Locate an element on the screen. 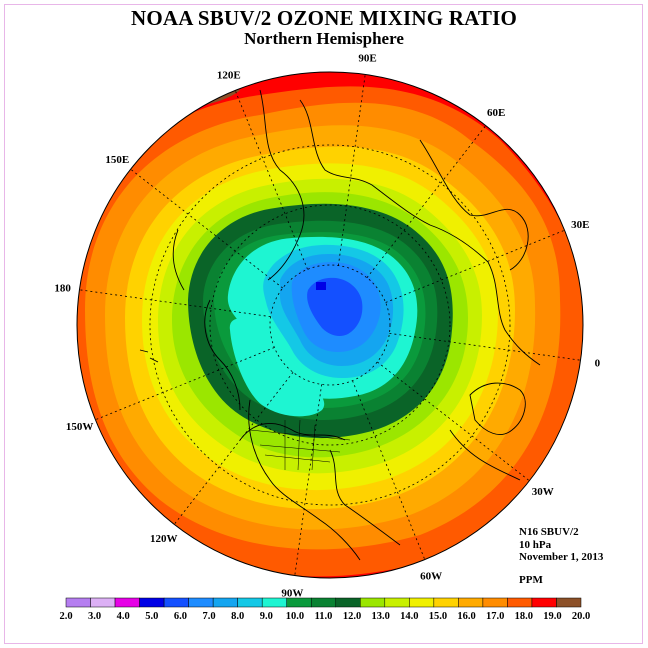 This screenshot has width=648, height=648. page-subtitle: Northern Hemisphere is located at coordinates (324, 38).